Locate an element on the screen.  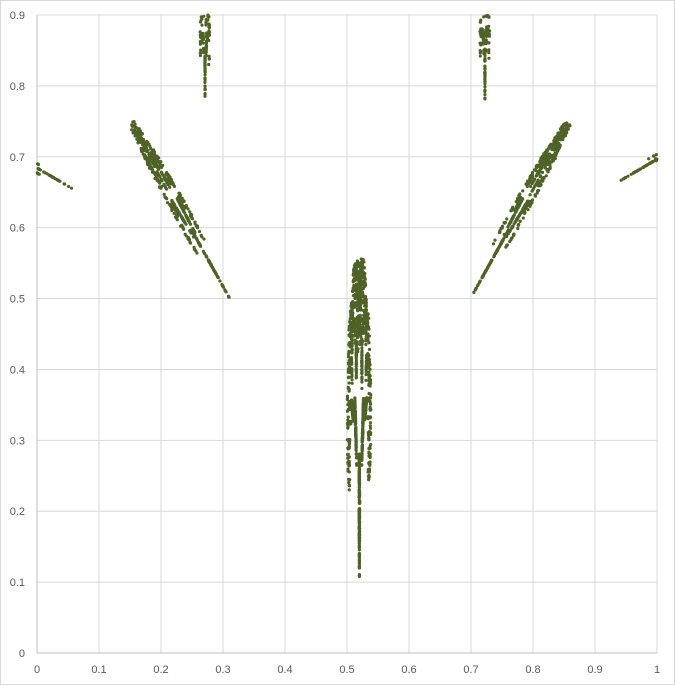
y-tick-label: 0.9 is located at coordinates (17, 16).